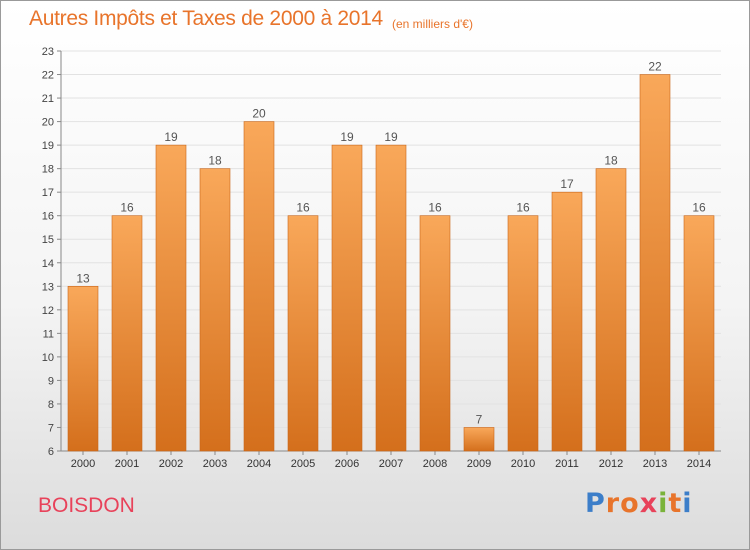  Describe the element at coordinates (303, 208) in the screenshot. I see `data-label-2005: 16` at that location.